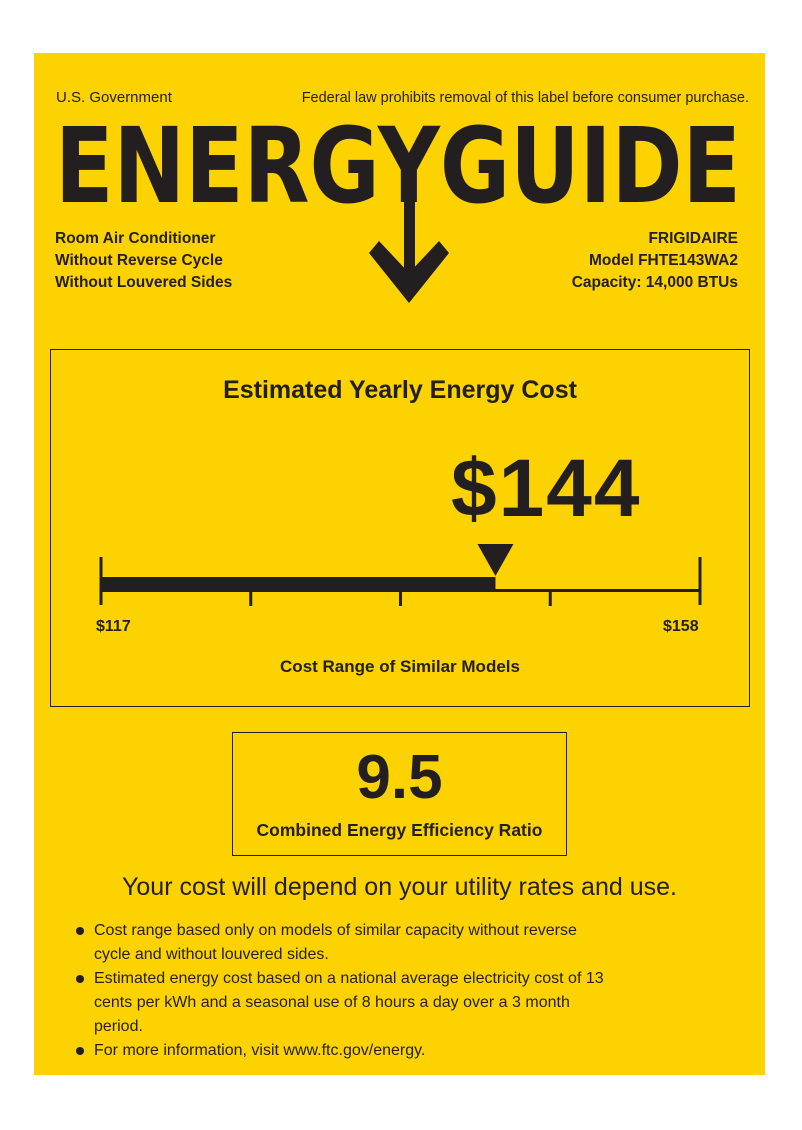 The height and width of the screenshot is (1130, 802). I want to click on range-min-label: $117, so click(113, 626).